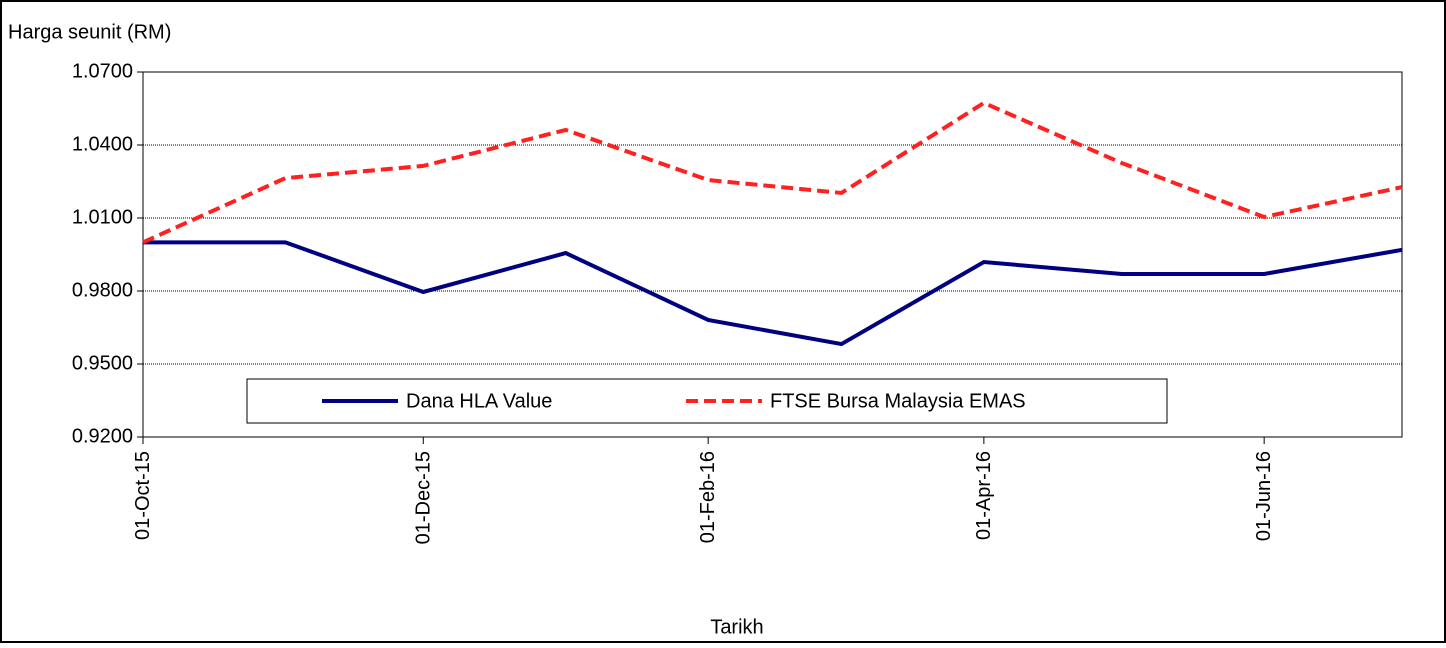 The height and width of the screenshot is (648, 1446). I want to click on x-tick-label: 01-Dec-15, so click(423, 497).